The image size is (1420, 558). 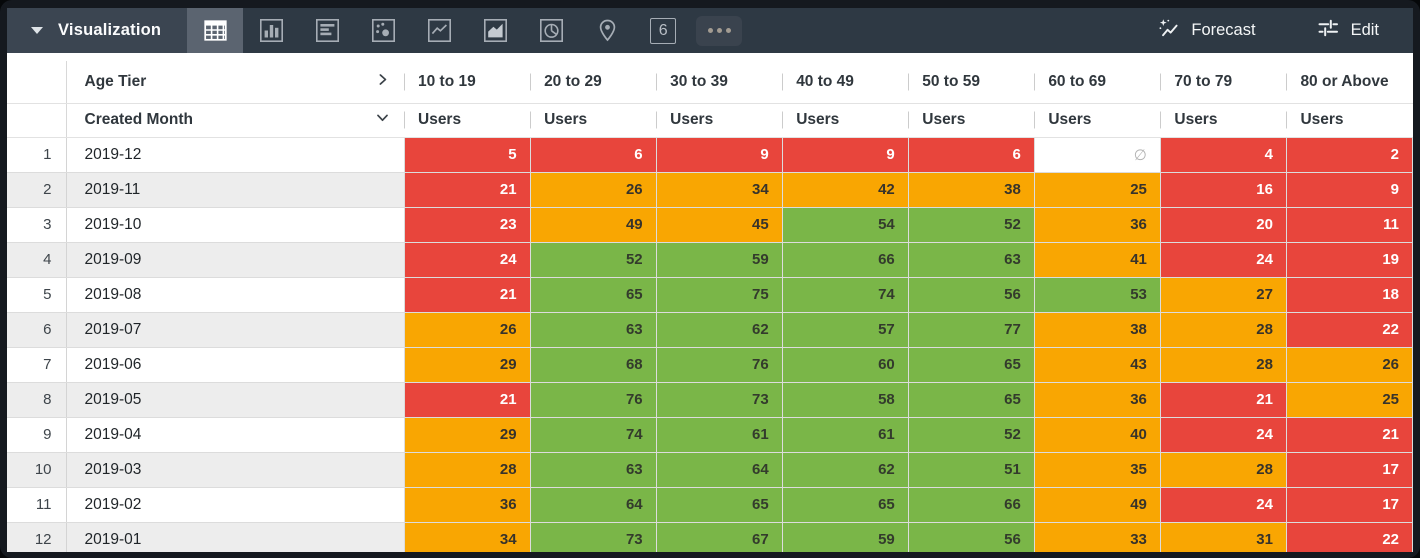 I want to click on created-month-cell: 2019-11, so click(x=235, y=189).